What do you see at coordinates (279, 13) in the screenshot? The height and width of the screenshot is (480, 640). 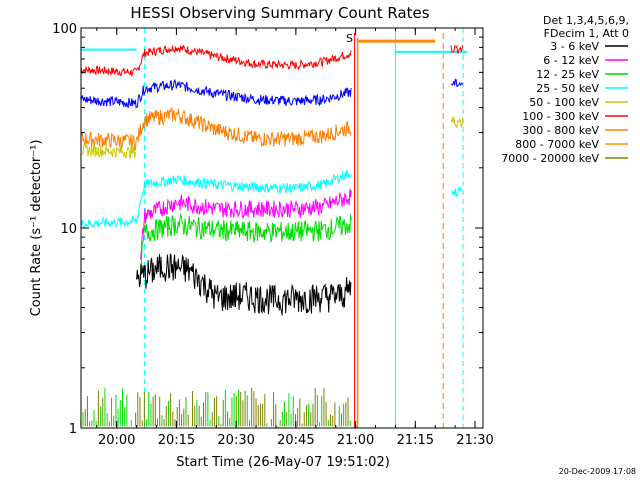 I see `chart-title: HESSI Observing Summary Count Rates` at bounding box center [279, 13].